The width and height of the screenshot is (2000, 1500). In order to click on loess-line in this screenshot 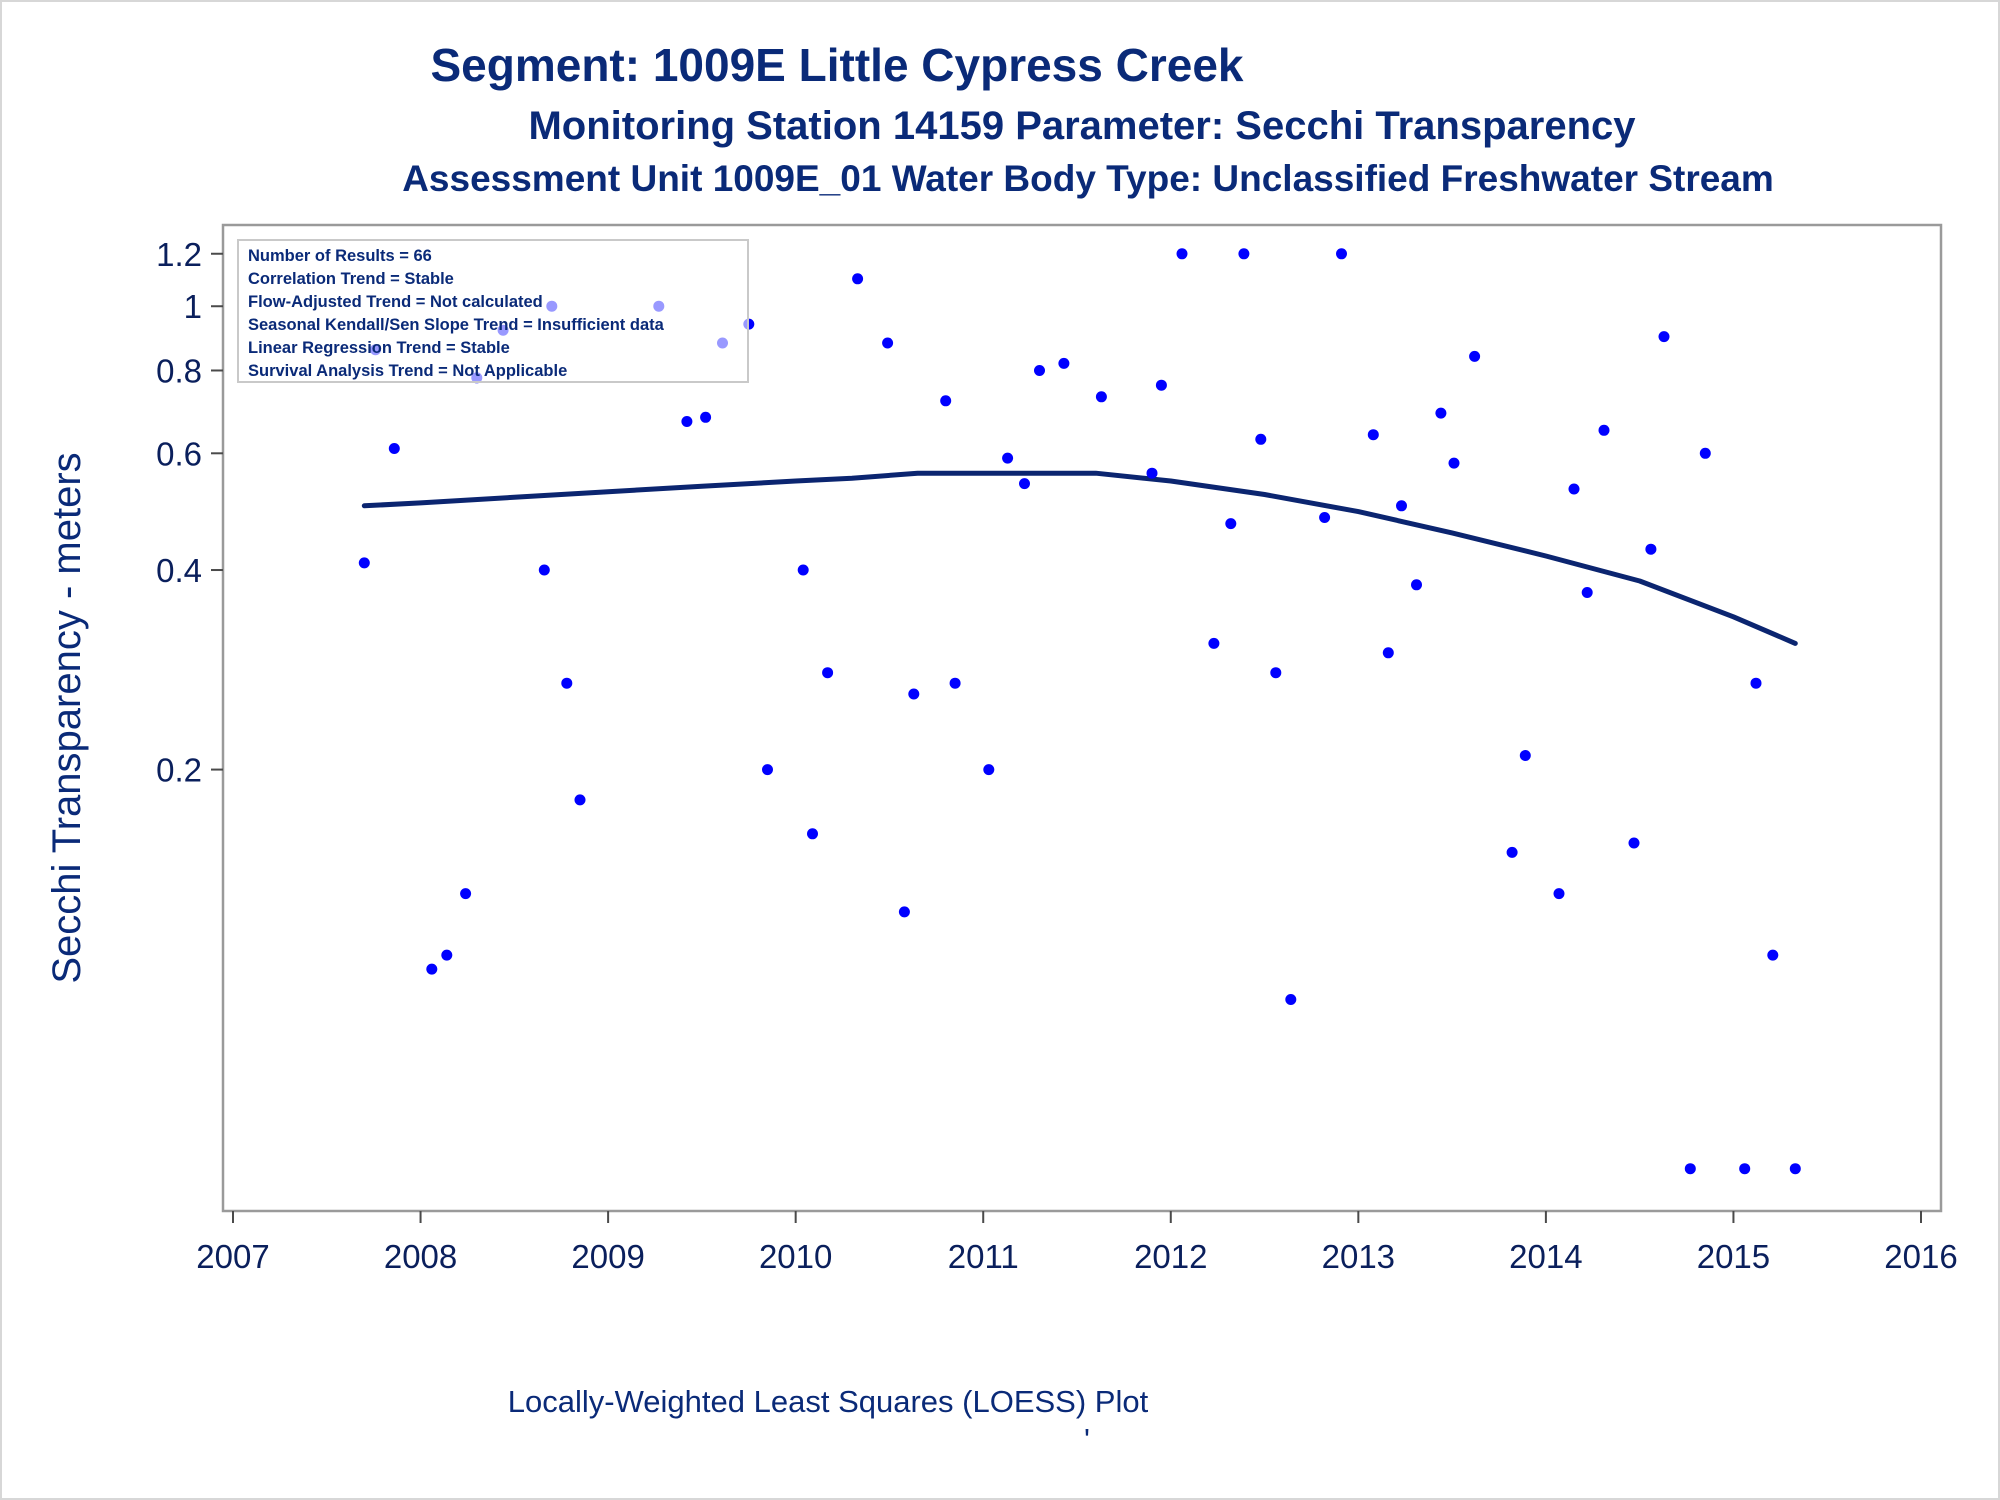, I will do `click(1079, 558)`.